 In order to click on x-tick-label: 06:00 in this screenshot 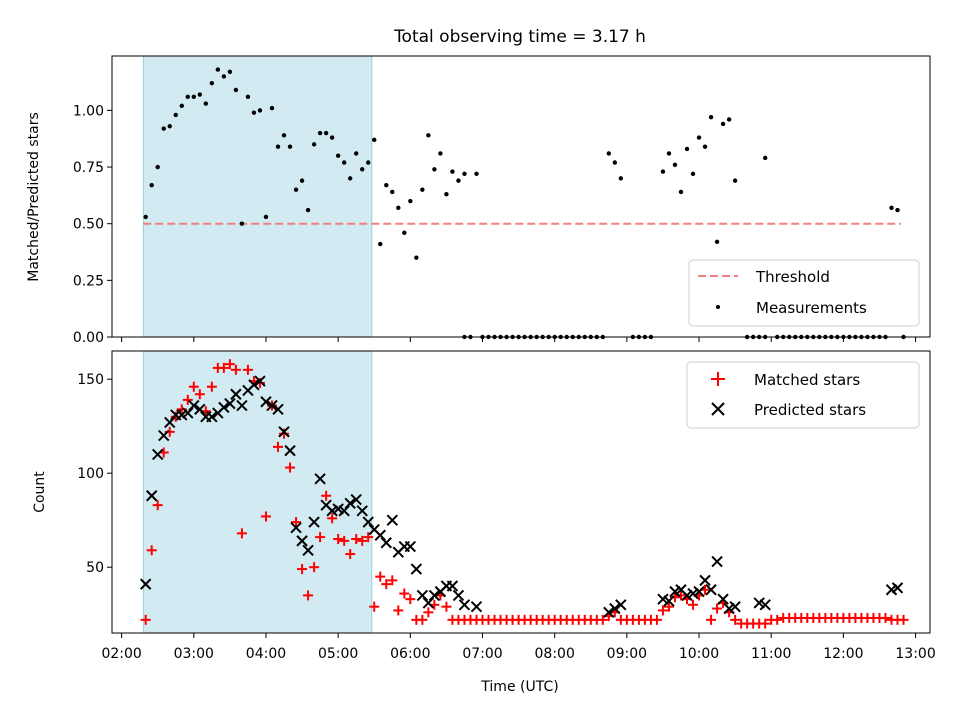, I will do `click(410, 654)`.